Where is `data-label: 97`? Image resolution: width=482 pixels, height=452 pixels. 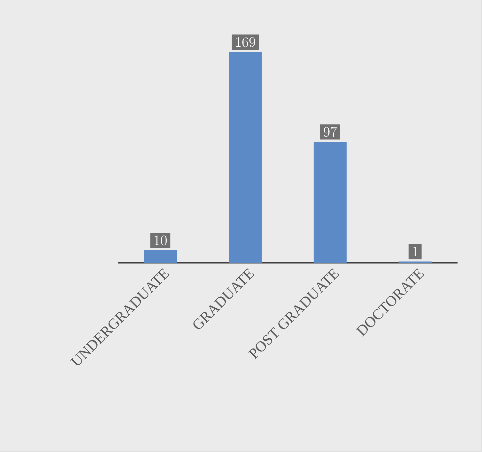
data-label: 97 is located at coordinates (331, 132).